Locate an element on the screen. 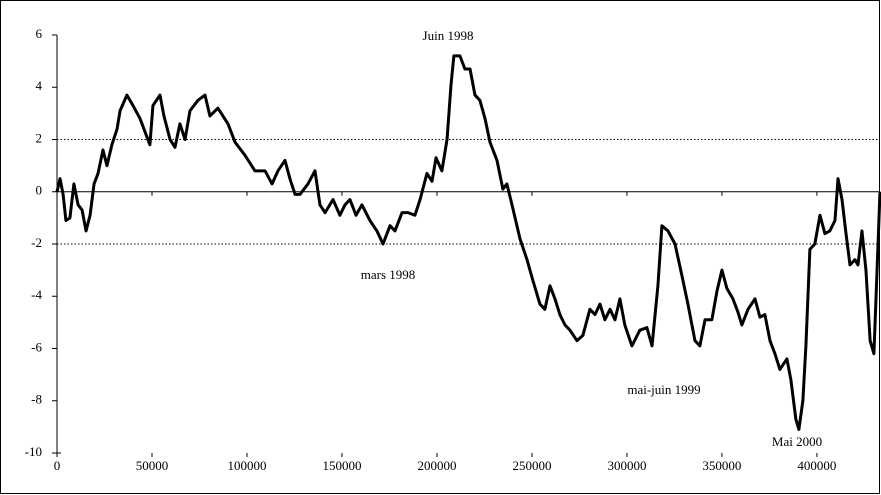  y-tick-label: -10 is located at coordinates (33, 451).